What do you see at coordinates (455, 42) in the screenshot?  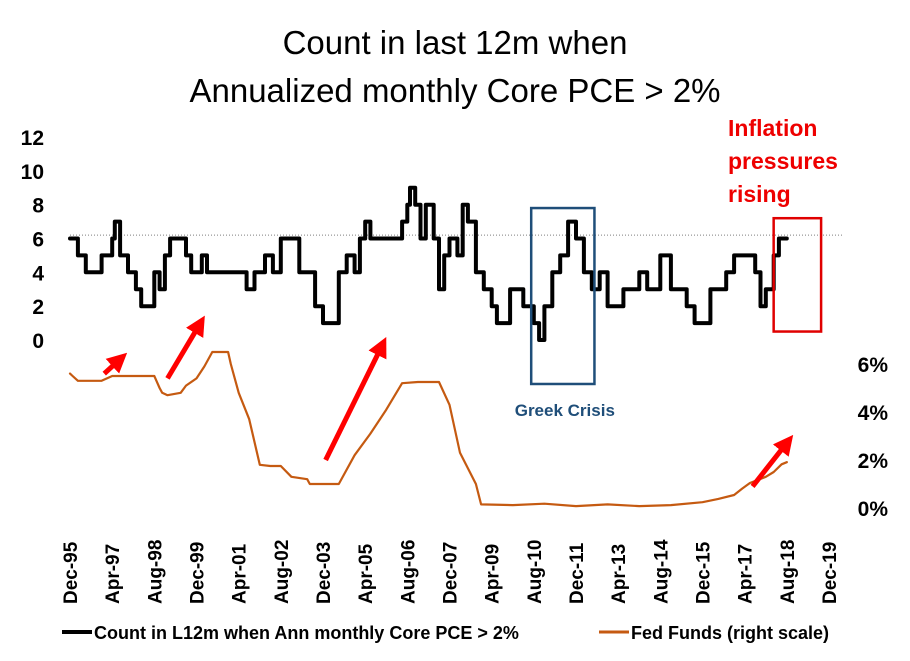 I see `chart-title-line-1: Count in last 12m when` at bounding box center [455, 42].